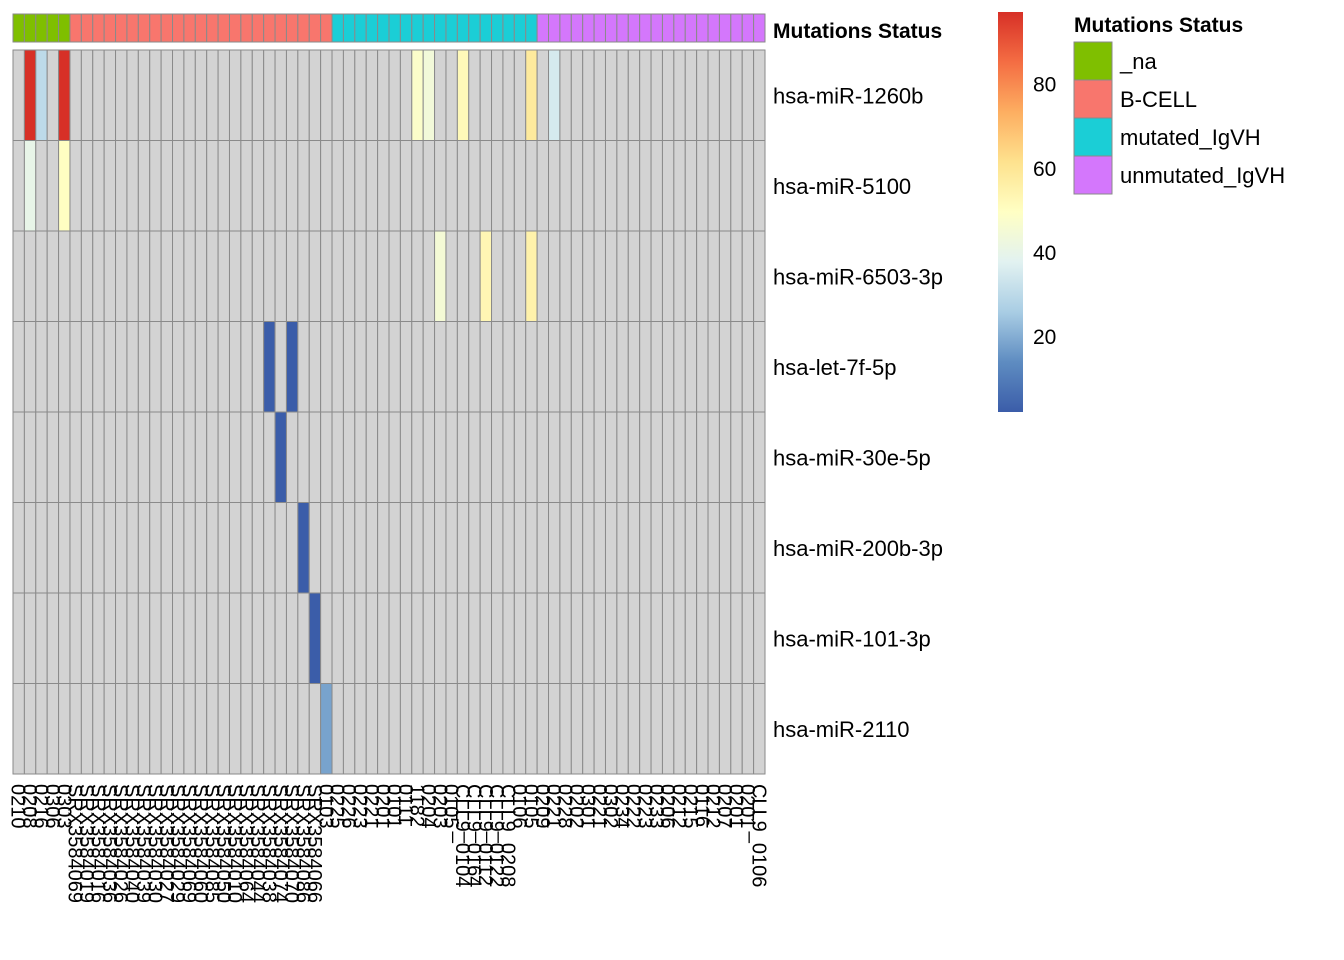 The height and width of the screenshot is (960, 1344). Describe the element at coordinates (451, 806) in the screenshot. I see `column-label: 0105` at that location.